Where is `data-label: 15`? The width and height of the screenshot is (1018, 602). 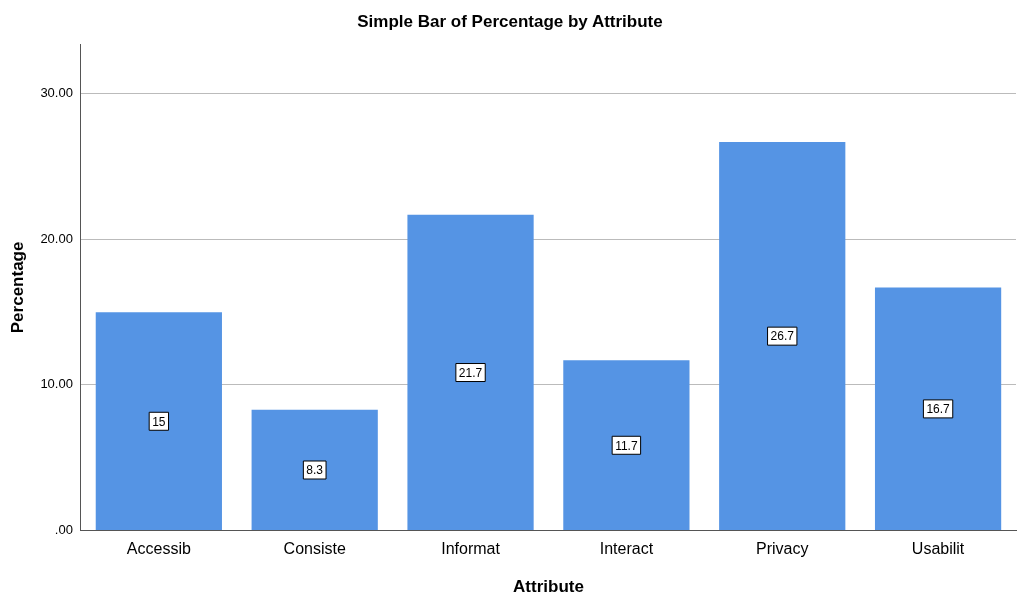 data-label: 15 is located at coordinates (159, 421).